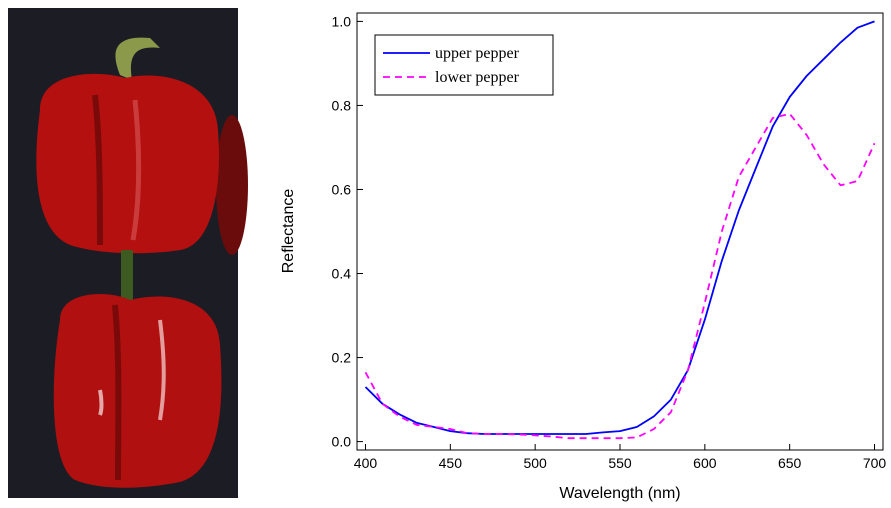 This screenshot has height=508, width=891. Describe the element at coordinates (477, 53) in the screenshot. I see `legend-label: upper pepper` at that location.